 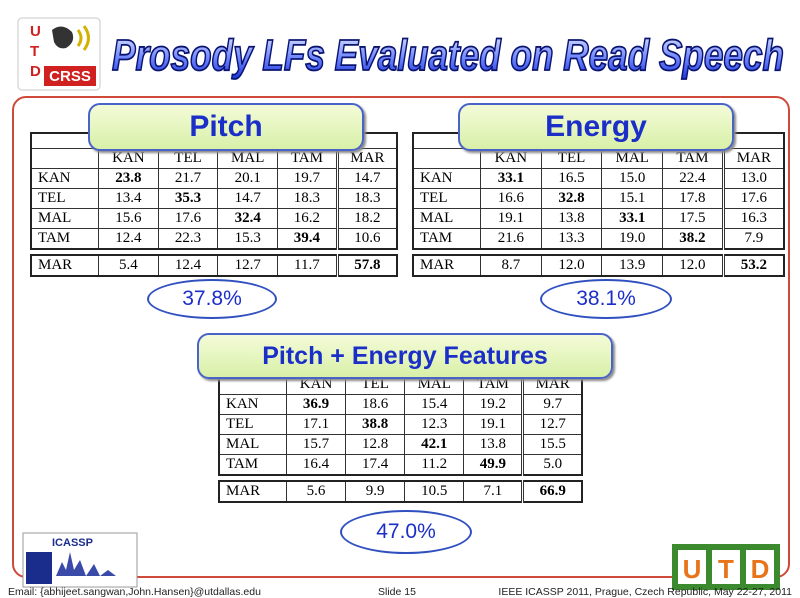 What do you see at coordinates (248, 239) in the screenshot?
I see `table-cell: 15.3` at bounding box center [248, 239].